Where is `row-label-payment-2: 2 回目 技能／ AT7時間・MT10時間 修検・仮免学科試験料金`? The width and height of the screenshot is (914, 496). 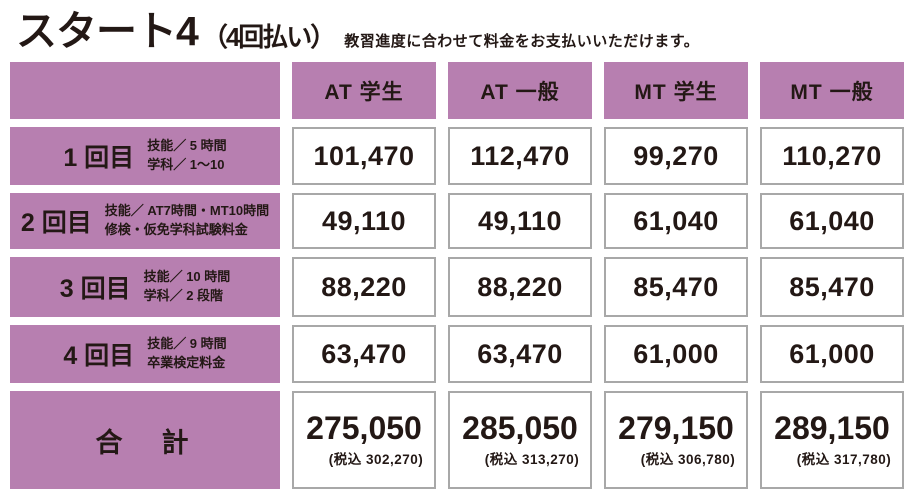 row-label-payment-2: 2 回目 技能／ AT7時間・MT10時間 修検・仮免学科試験料金 is located at coordinates (145, 221).